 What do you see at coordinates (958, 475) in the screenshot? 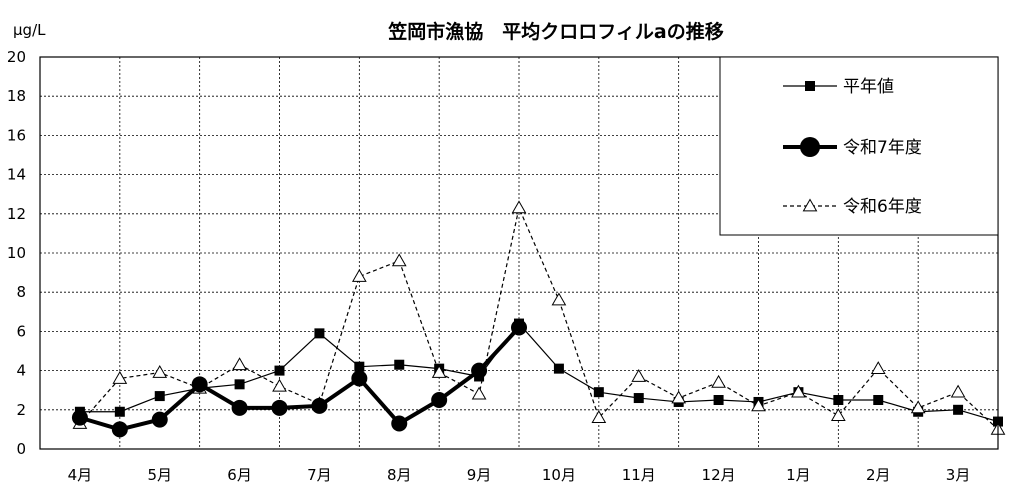
I see `x-tick-label: 3月` at bounding box center [958, 475].